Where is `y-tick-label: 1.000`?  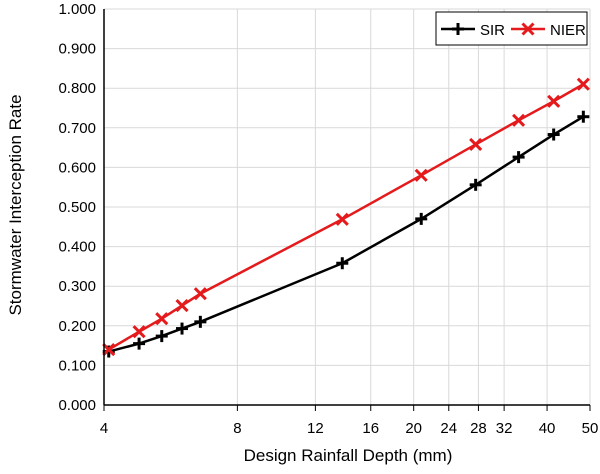
y-tick-label: 1.000 is located at coordinates (77, 9).